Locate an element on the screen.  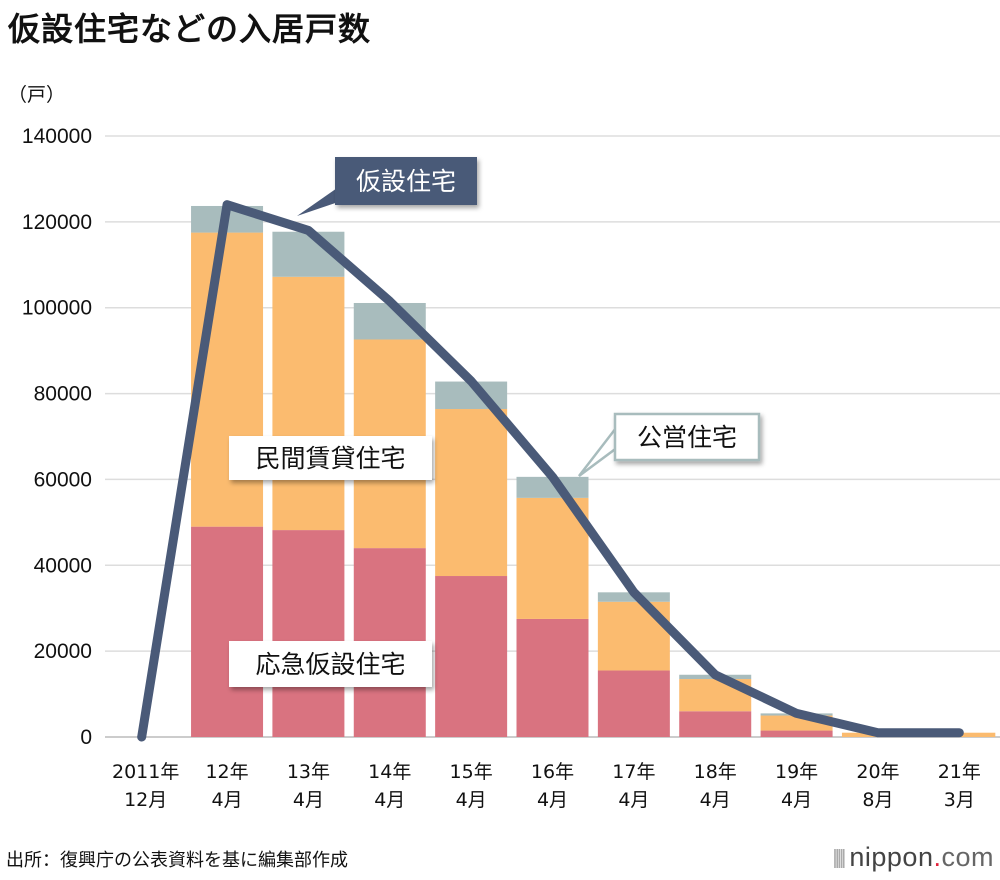
callout-public-text: 公営住宅 is located at coordinates (687, 437).